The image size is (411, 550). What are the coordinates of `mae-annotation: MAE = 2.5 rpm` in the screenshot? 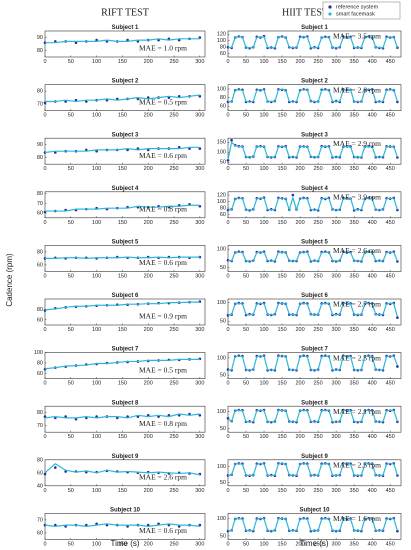 It's located at (357, 357).